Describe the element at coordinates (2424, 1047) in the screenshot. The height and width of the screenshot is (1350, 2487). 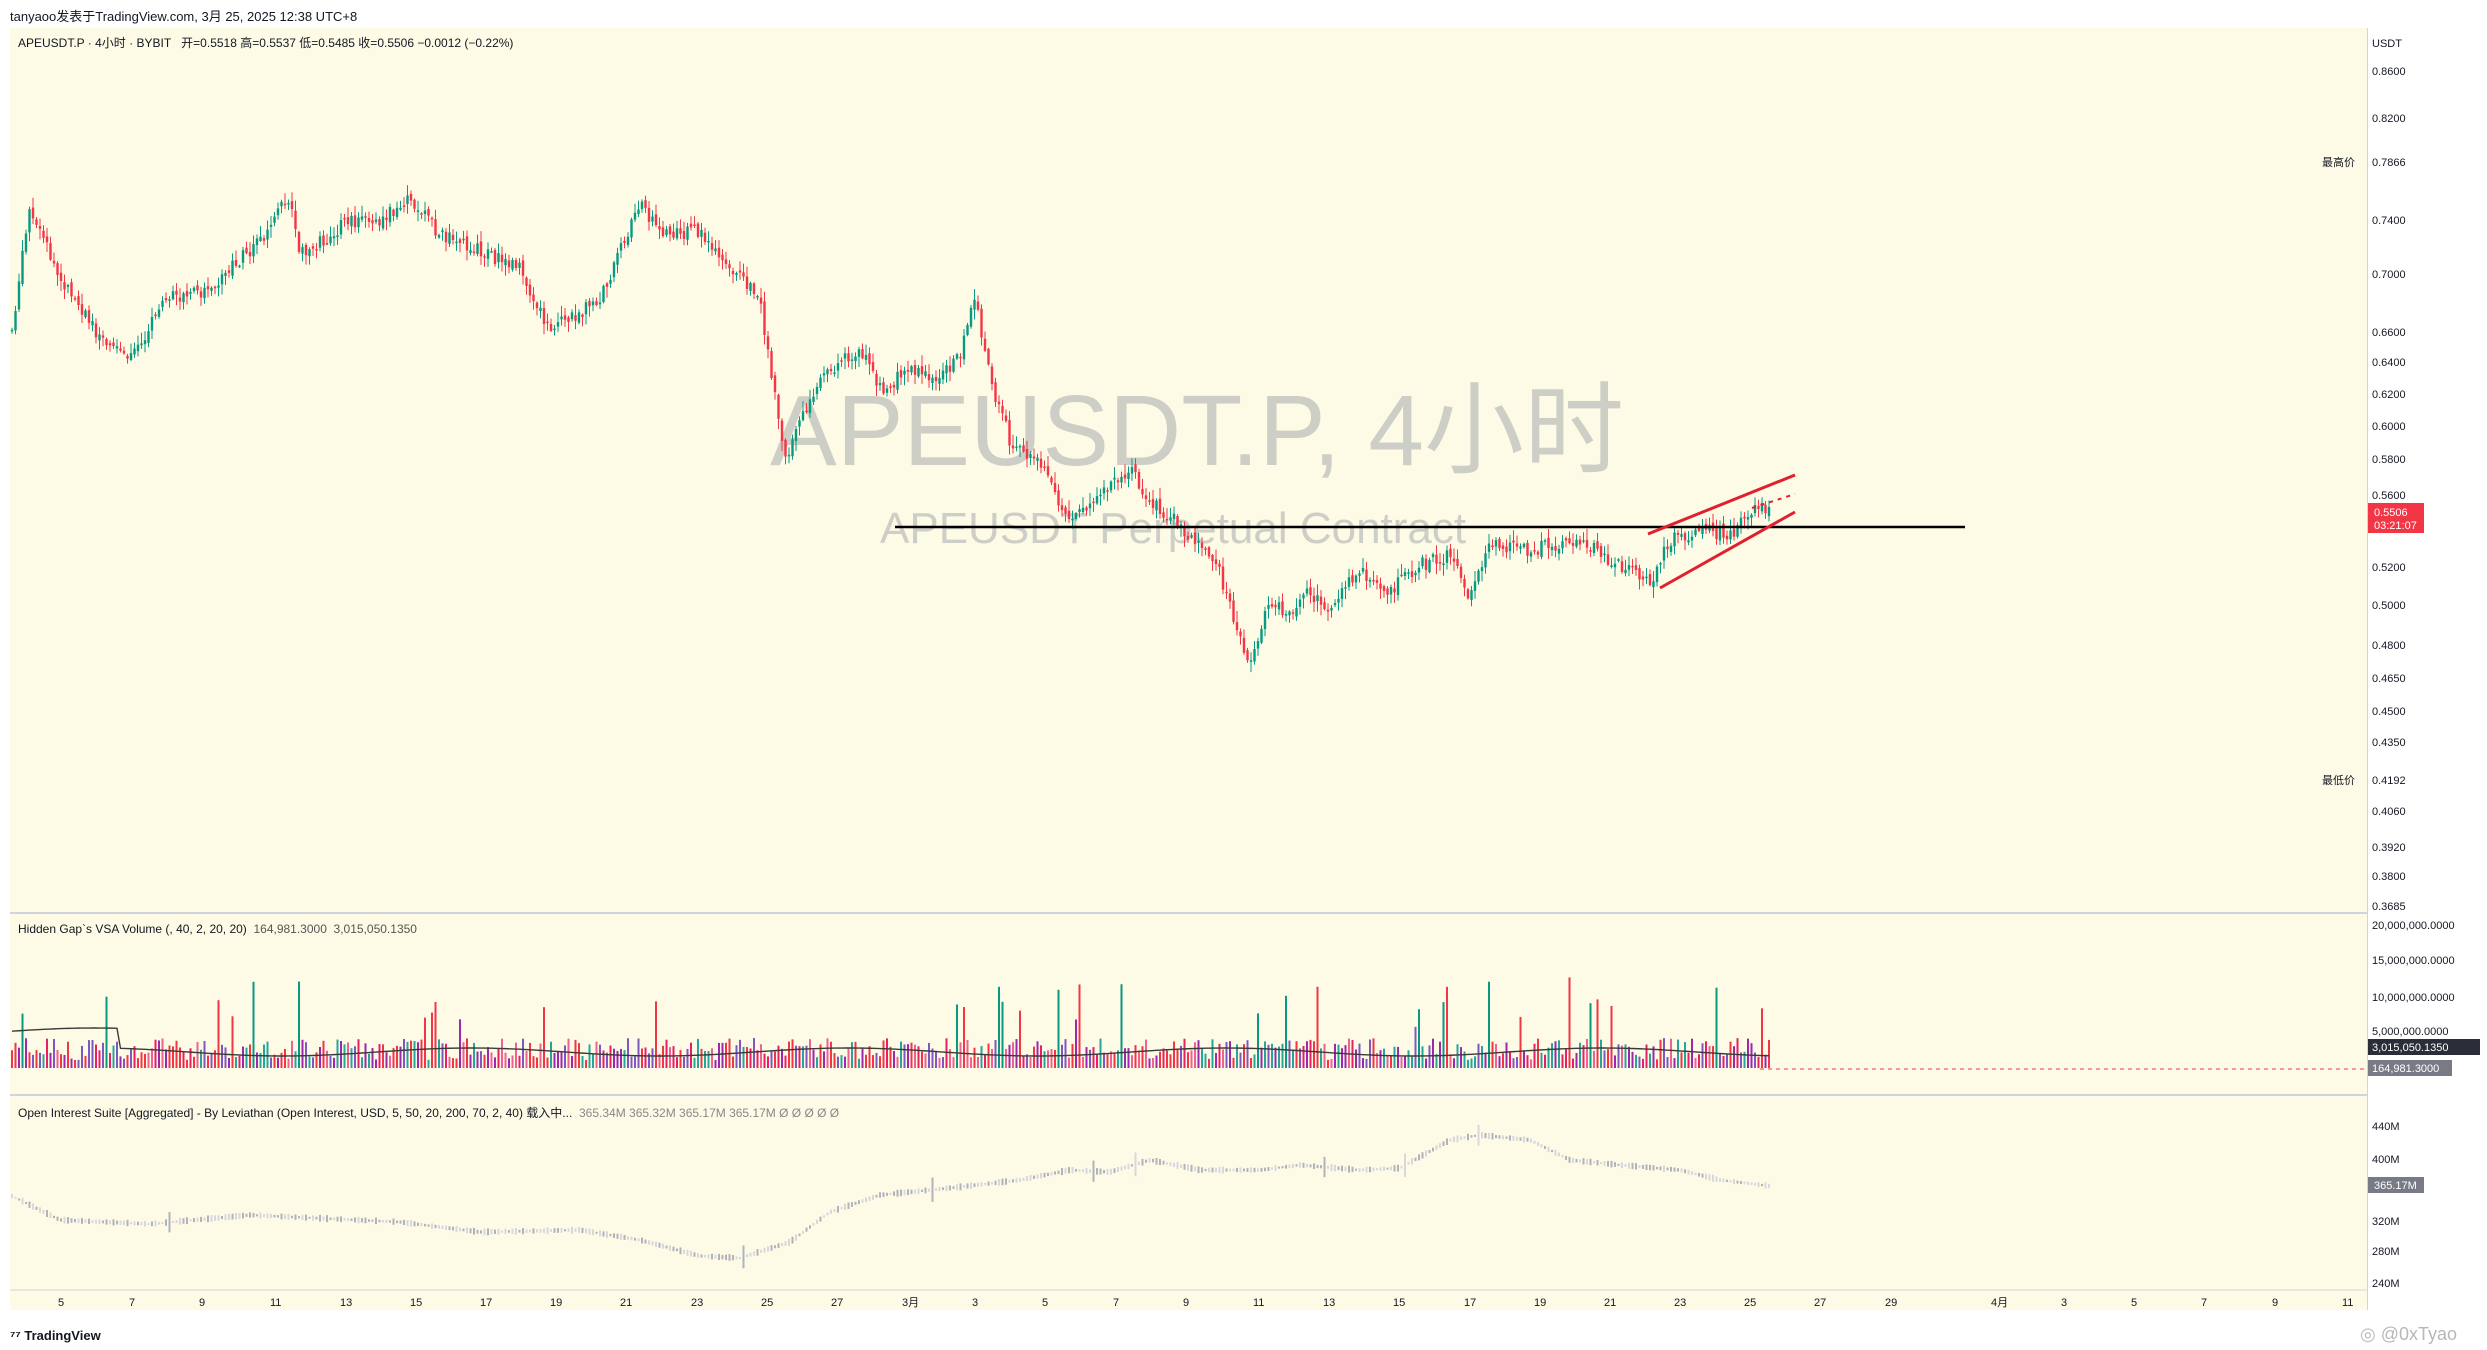
I see `volume-badge-top` at that location.